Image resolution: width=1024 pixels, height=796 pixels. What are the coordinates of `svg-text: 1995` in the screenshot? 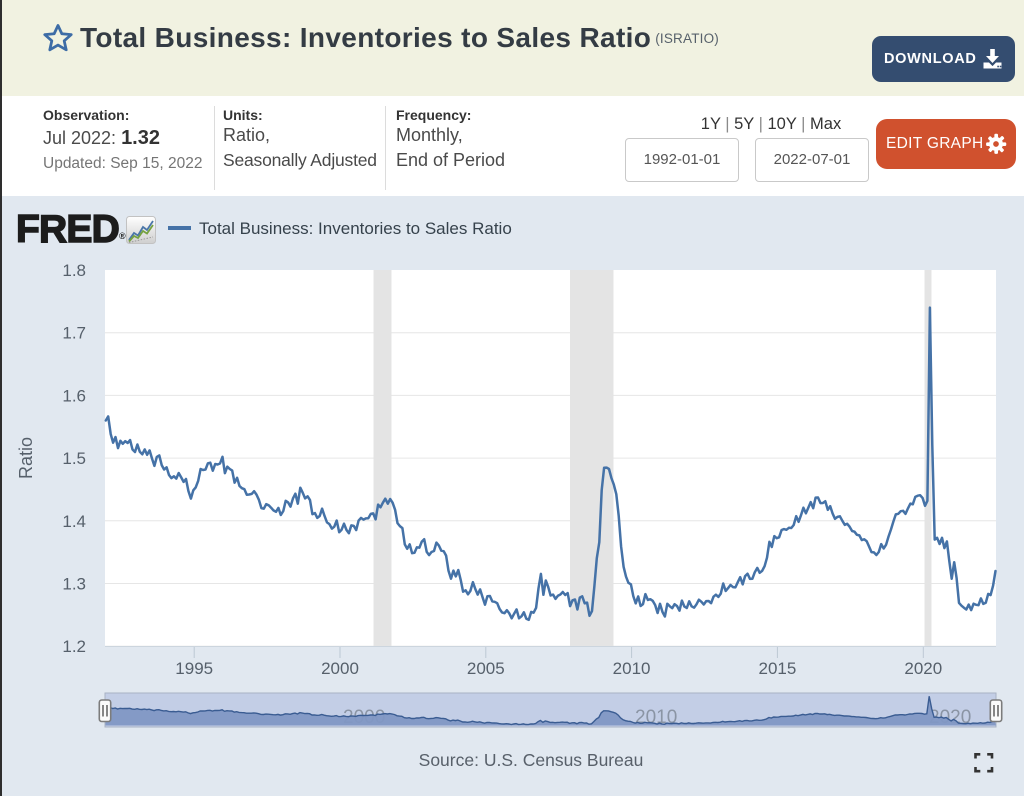 It's located at (194, 668).